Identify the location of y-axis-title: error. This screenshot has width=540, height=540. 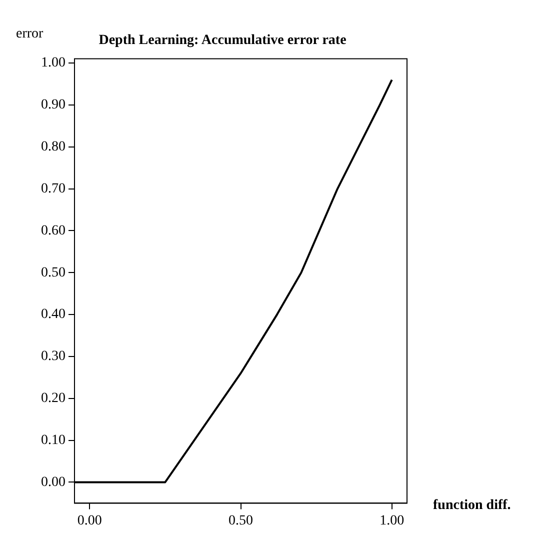
(30, 34).